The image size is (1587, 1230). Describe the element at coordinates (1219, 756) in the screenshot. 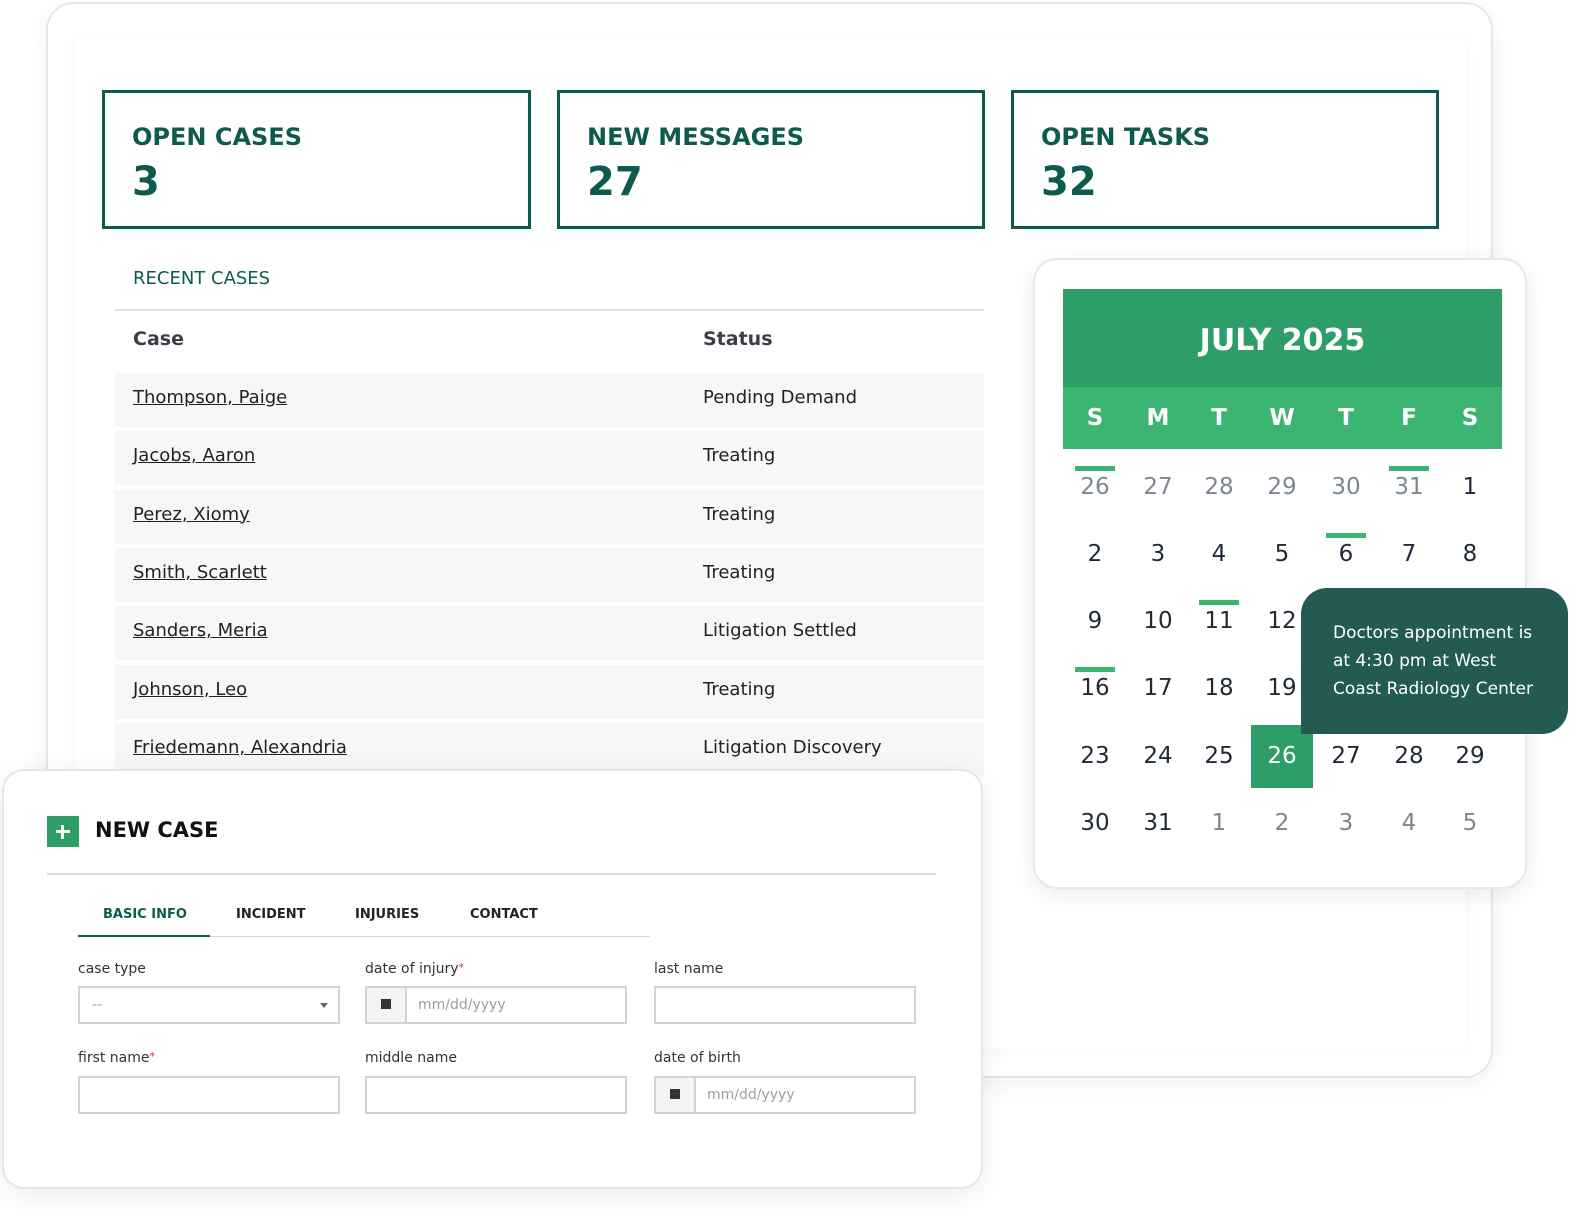

I see `calendar-day: 25` at that location.